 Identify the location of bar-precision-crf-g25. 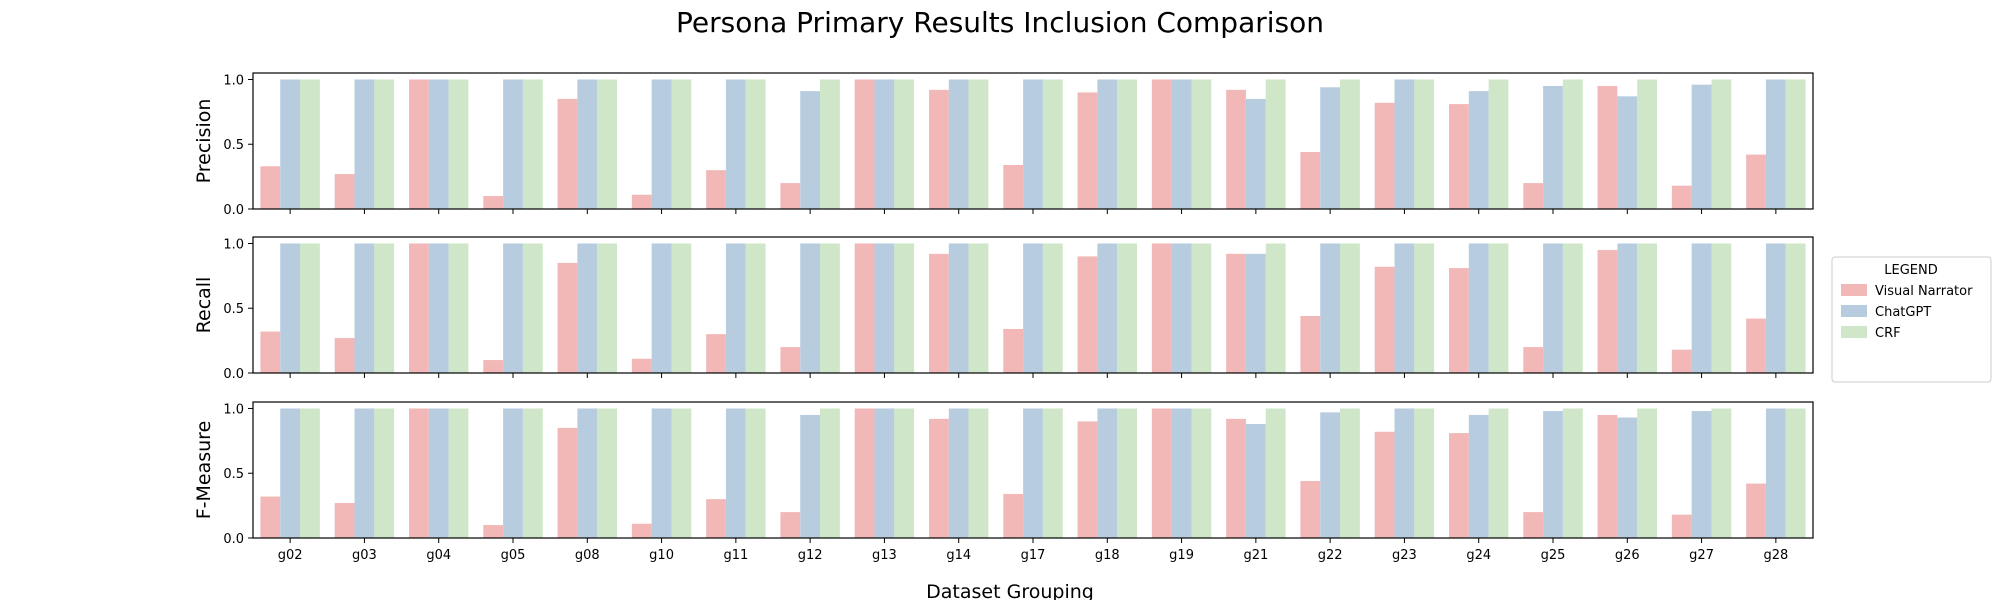
(1572, 144).